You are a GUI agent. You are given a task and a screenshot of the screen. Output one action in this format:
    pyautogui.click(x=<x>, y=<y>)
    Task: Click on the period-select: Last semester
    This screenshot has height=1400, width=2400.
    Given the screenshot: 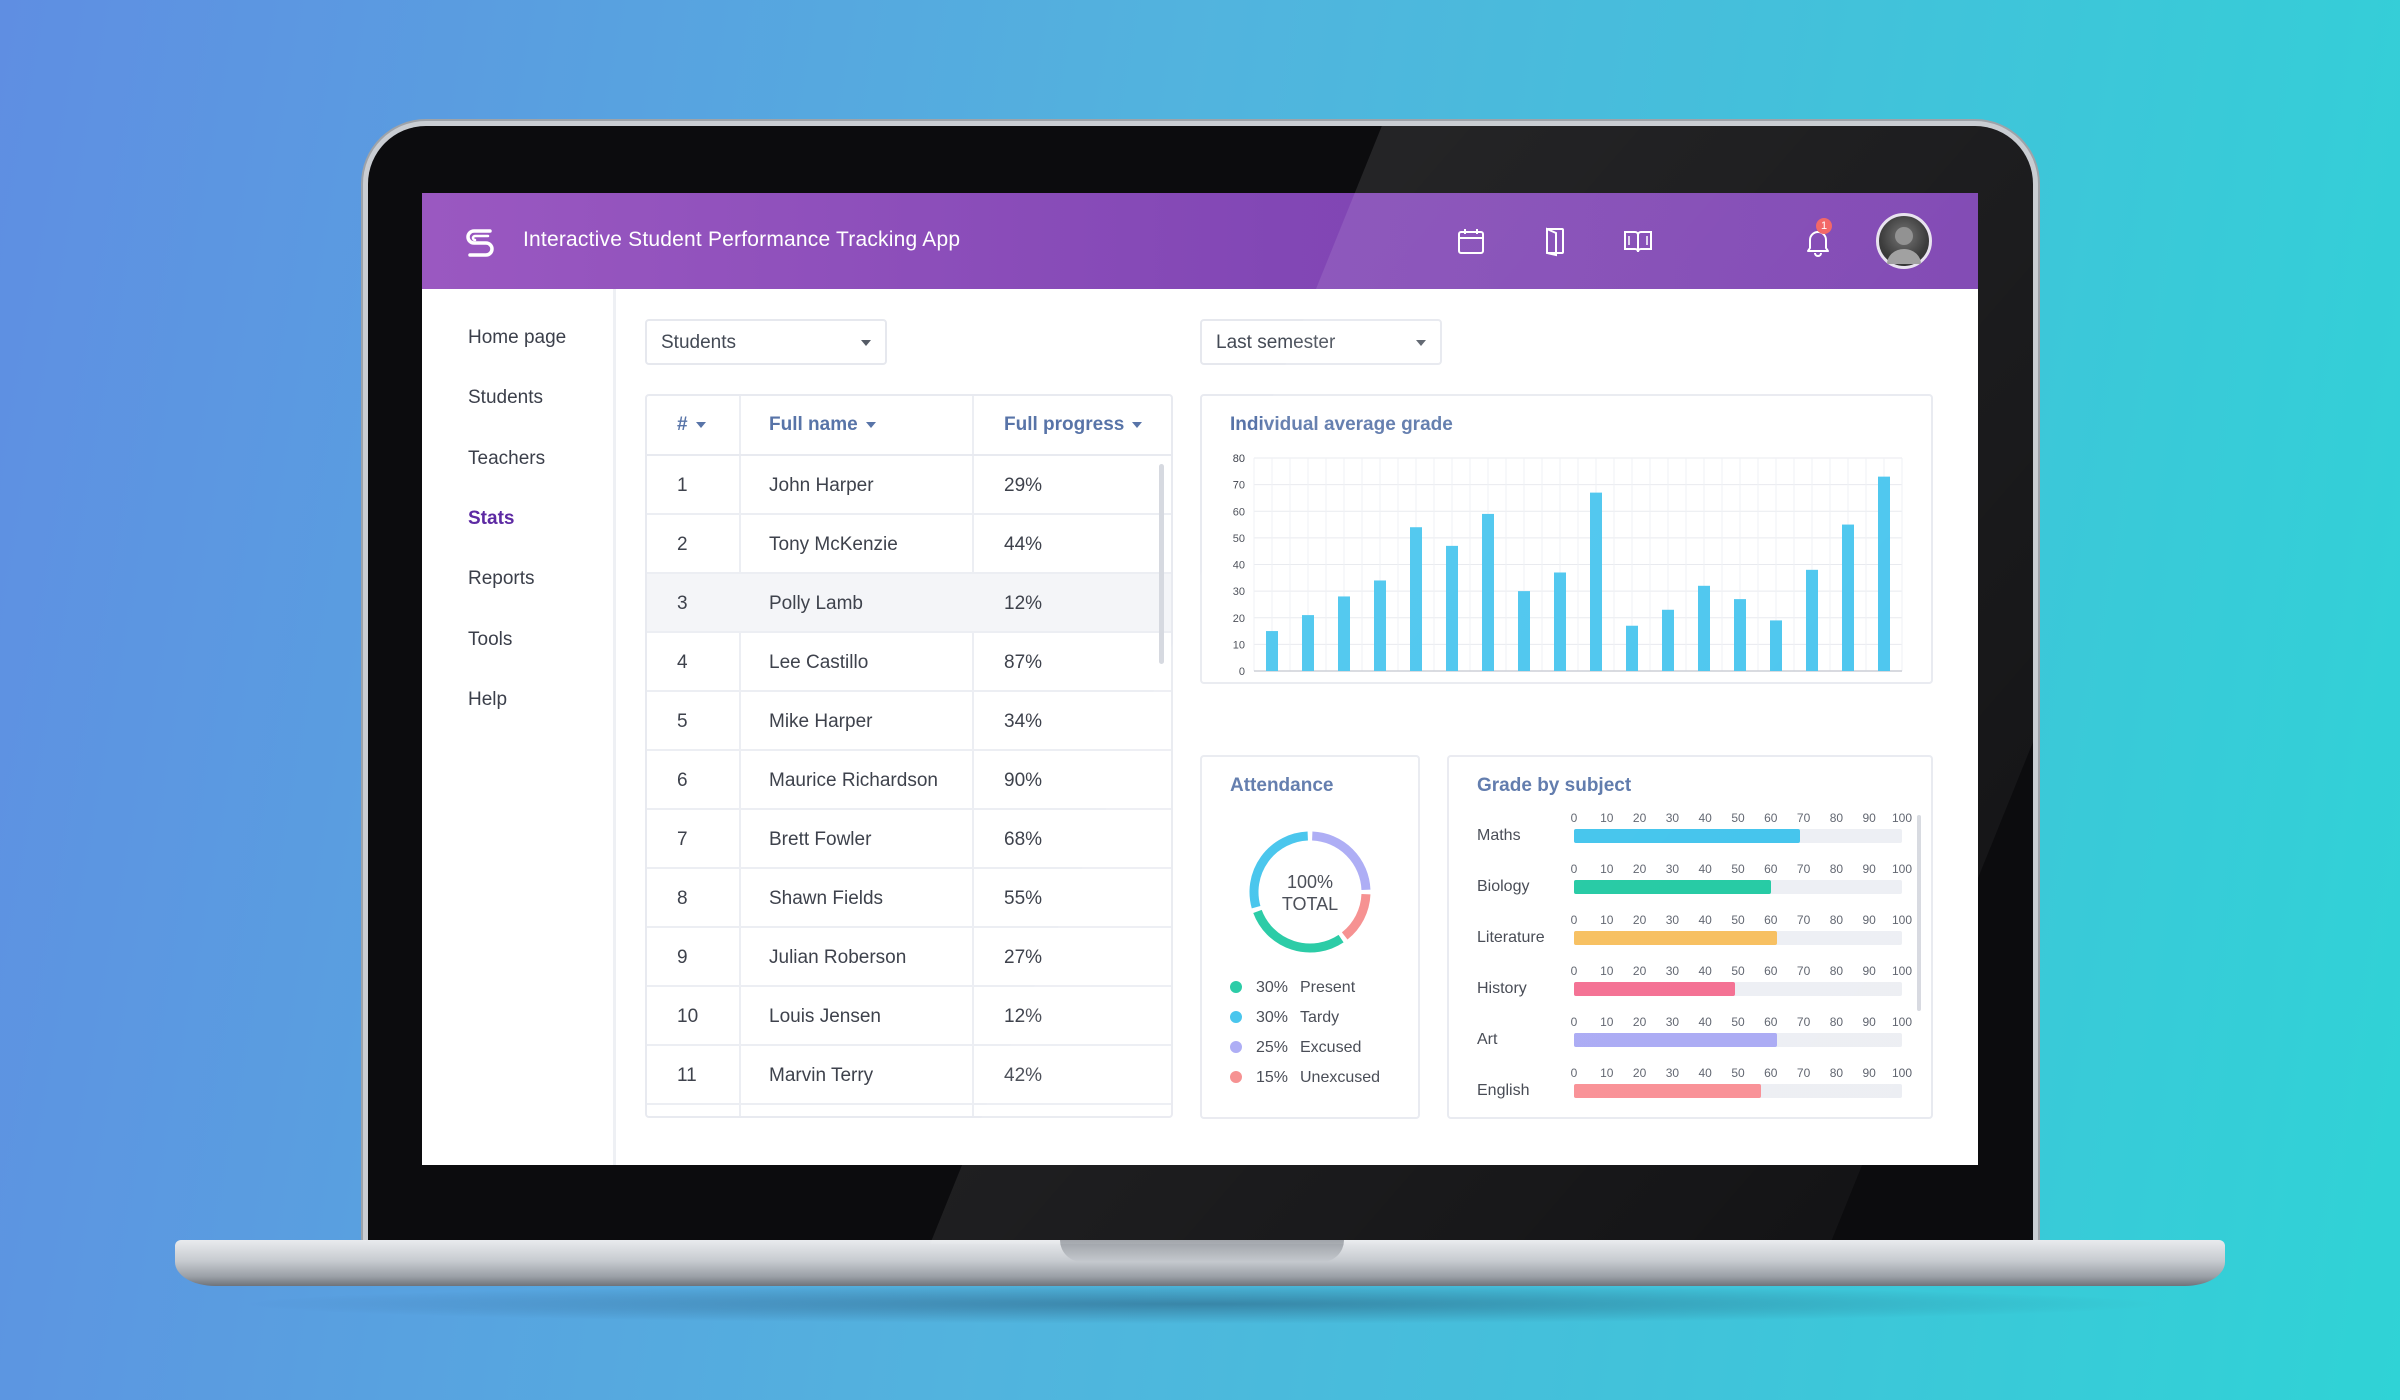 What is the action you would take?
    pyautogui.click(x=1321, y=342)
    